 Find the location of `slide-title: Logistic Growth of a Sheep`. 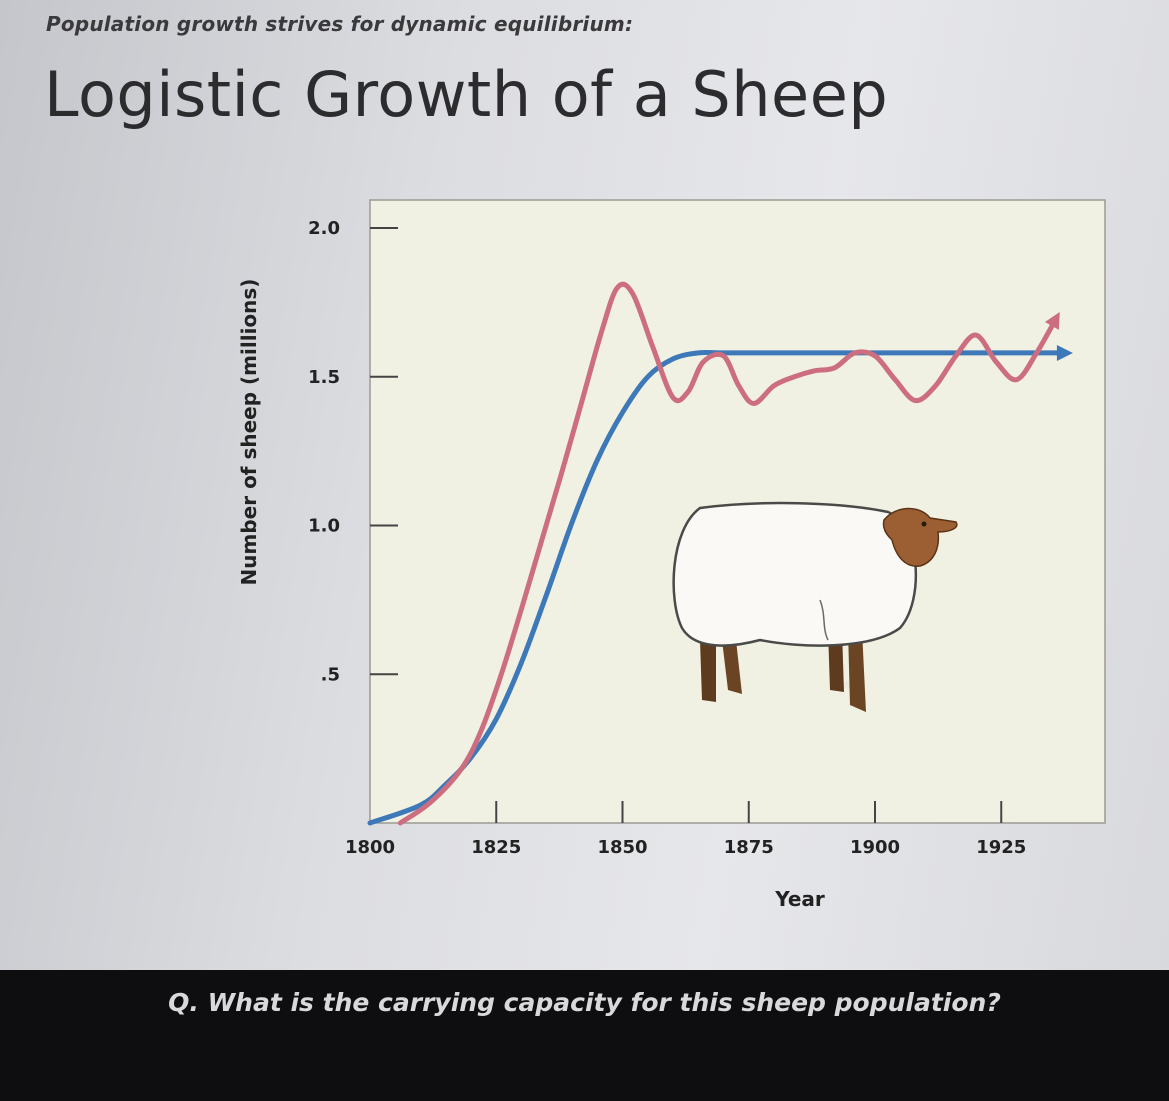

slide-title: Logistic Growth of a Sheep is located at coordinates (466, 94).